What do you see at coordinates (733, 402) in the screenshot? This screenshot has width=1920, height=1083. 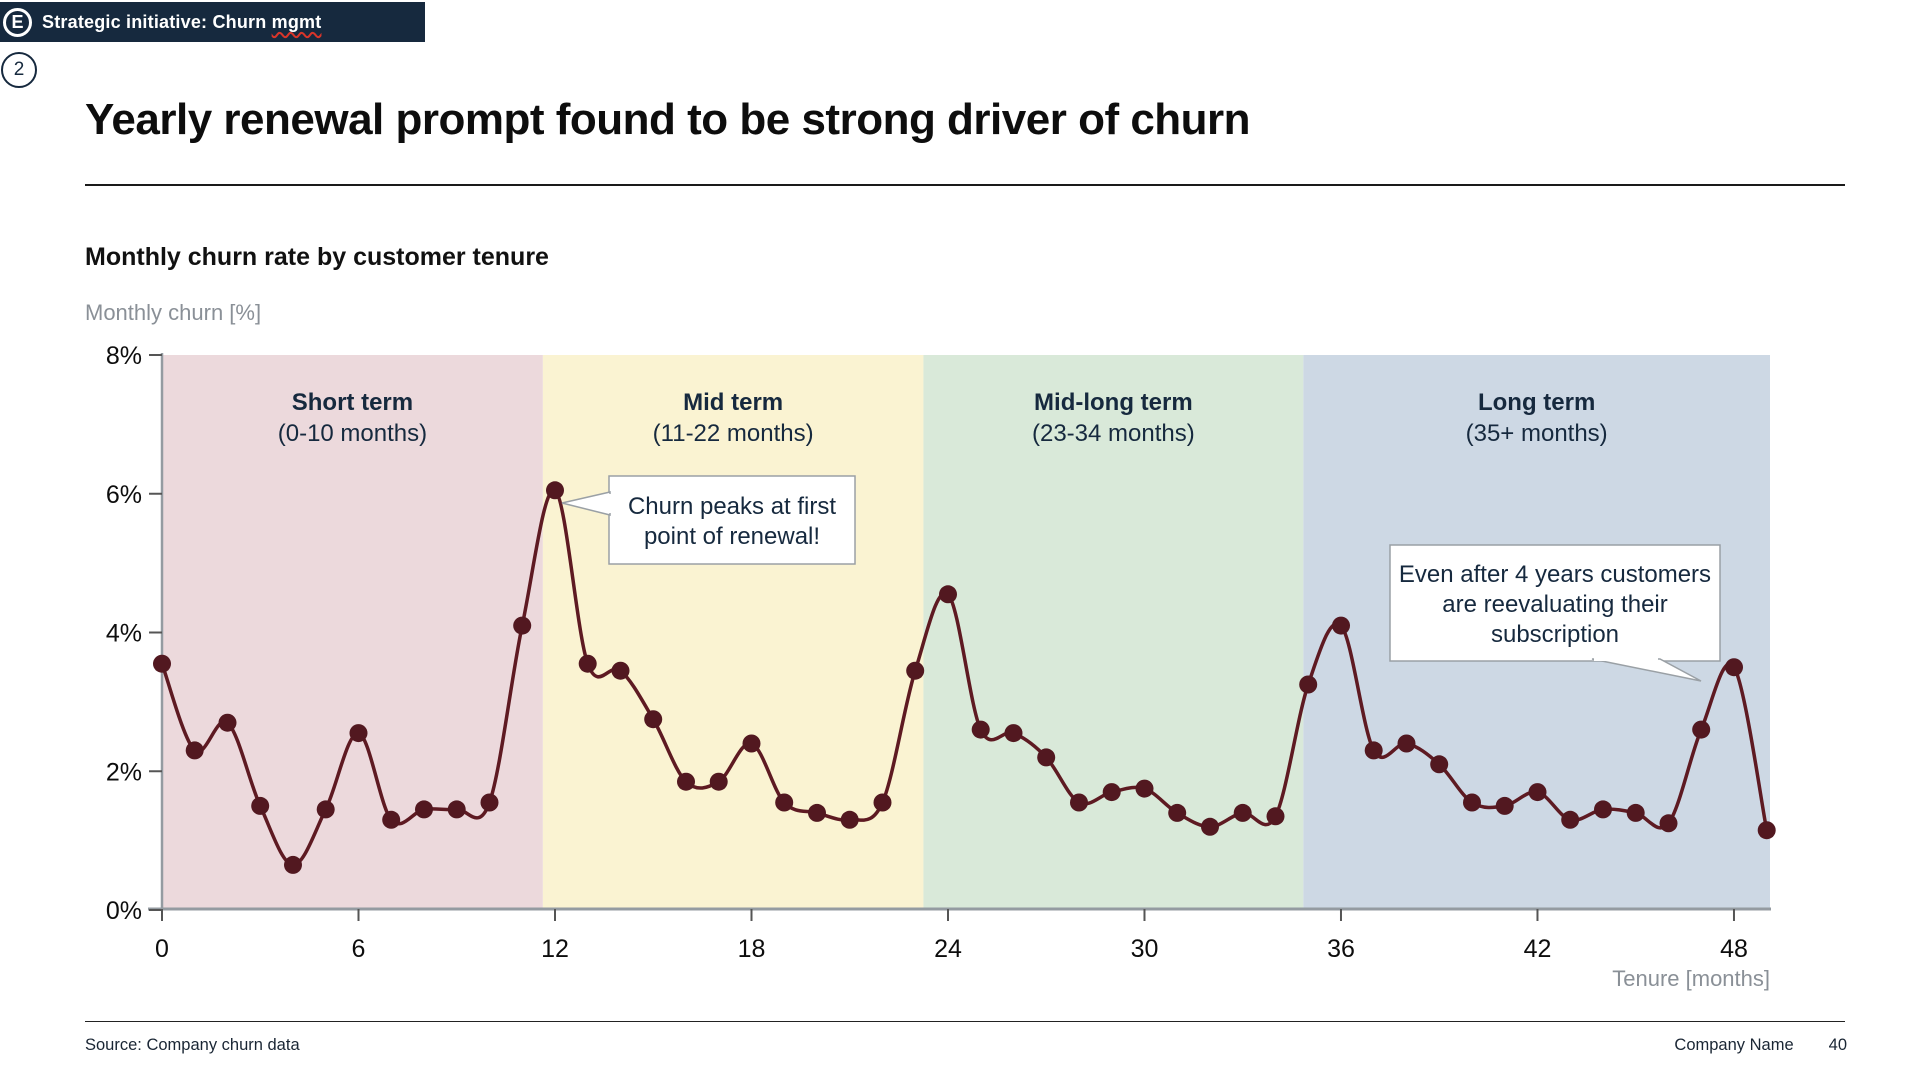 I see `region-label: Mid term` at bounding box center [733, 402].